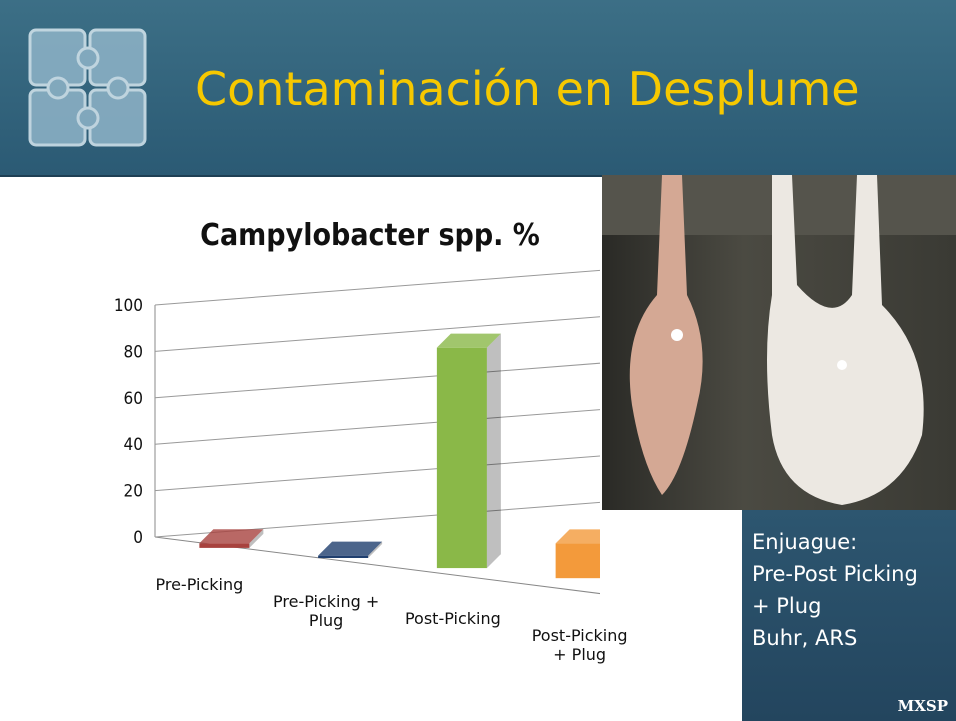  What do you see at coordinates (787, 606) in the screenshot?
I see `panel-line: + Plug` at bounding box center [787, 606].